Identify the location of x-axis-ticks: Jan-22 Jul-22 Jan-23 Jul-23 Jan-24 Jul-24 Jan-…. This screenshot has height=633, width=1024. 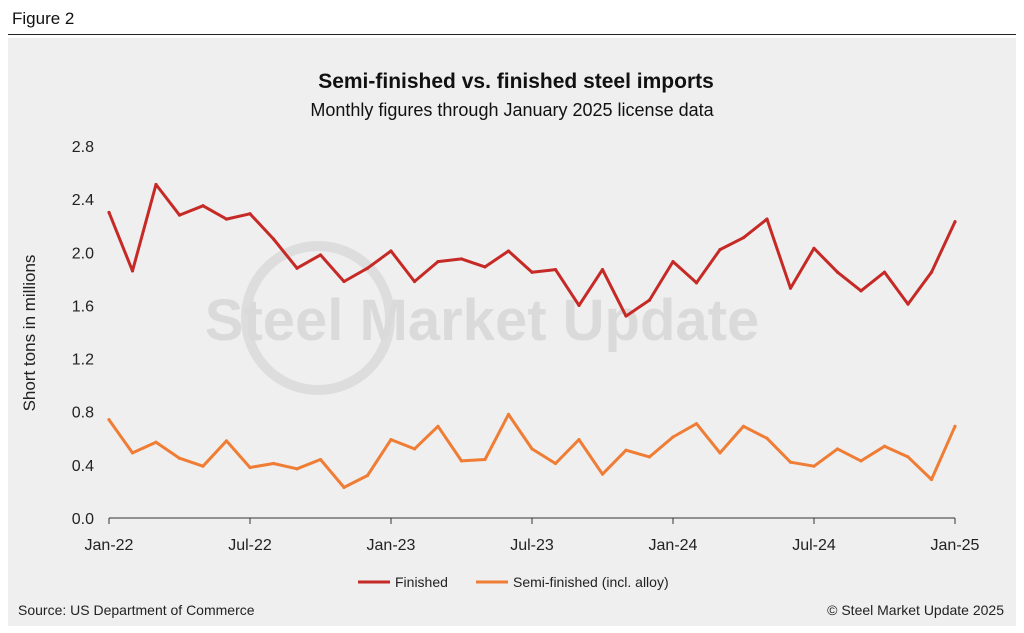
(532, 536).